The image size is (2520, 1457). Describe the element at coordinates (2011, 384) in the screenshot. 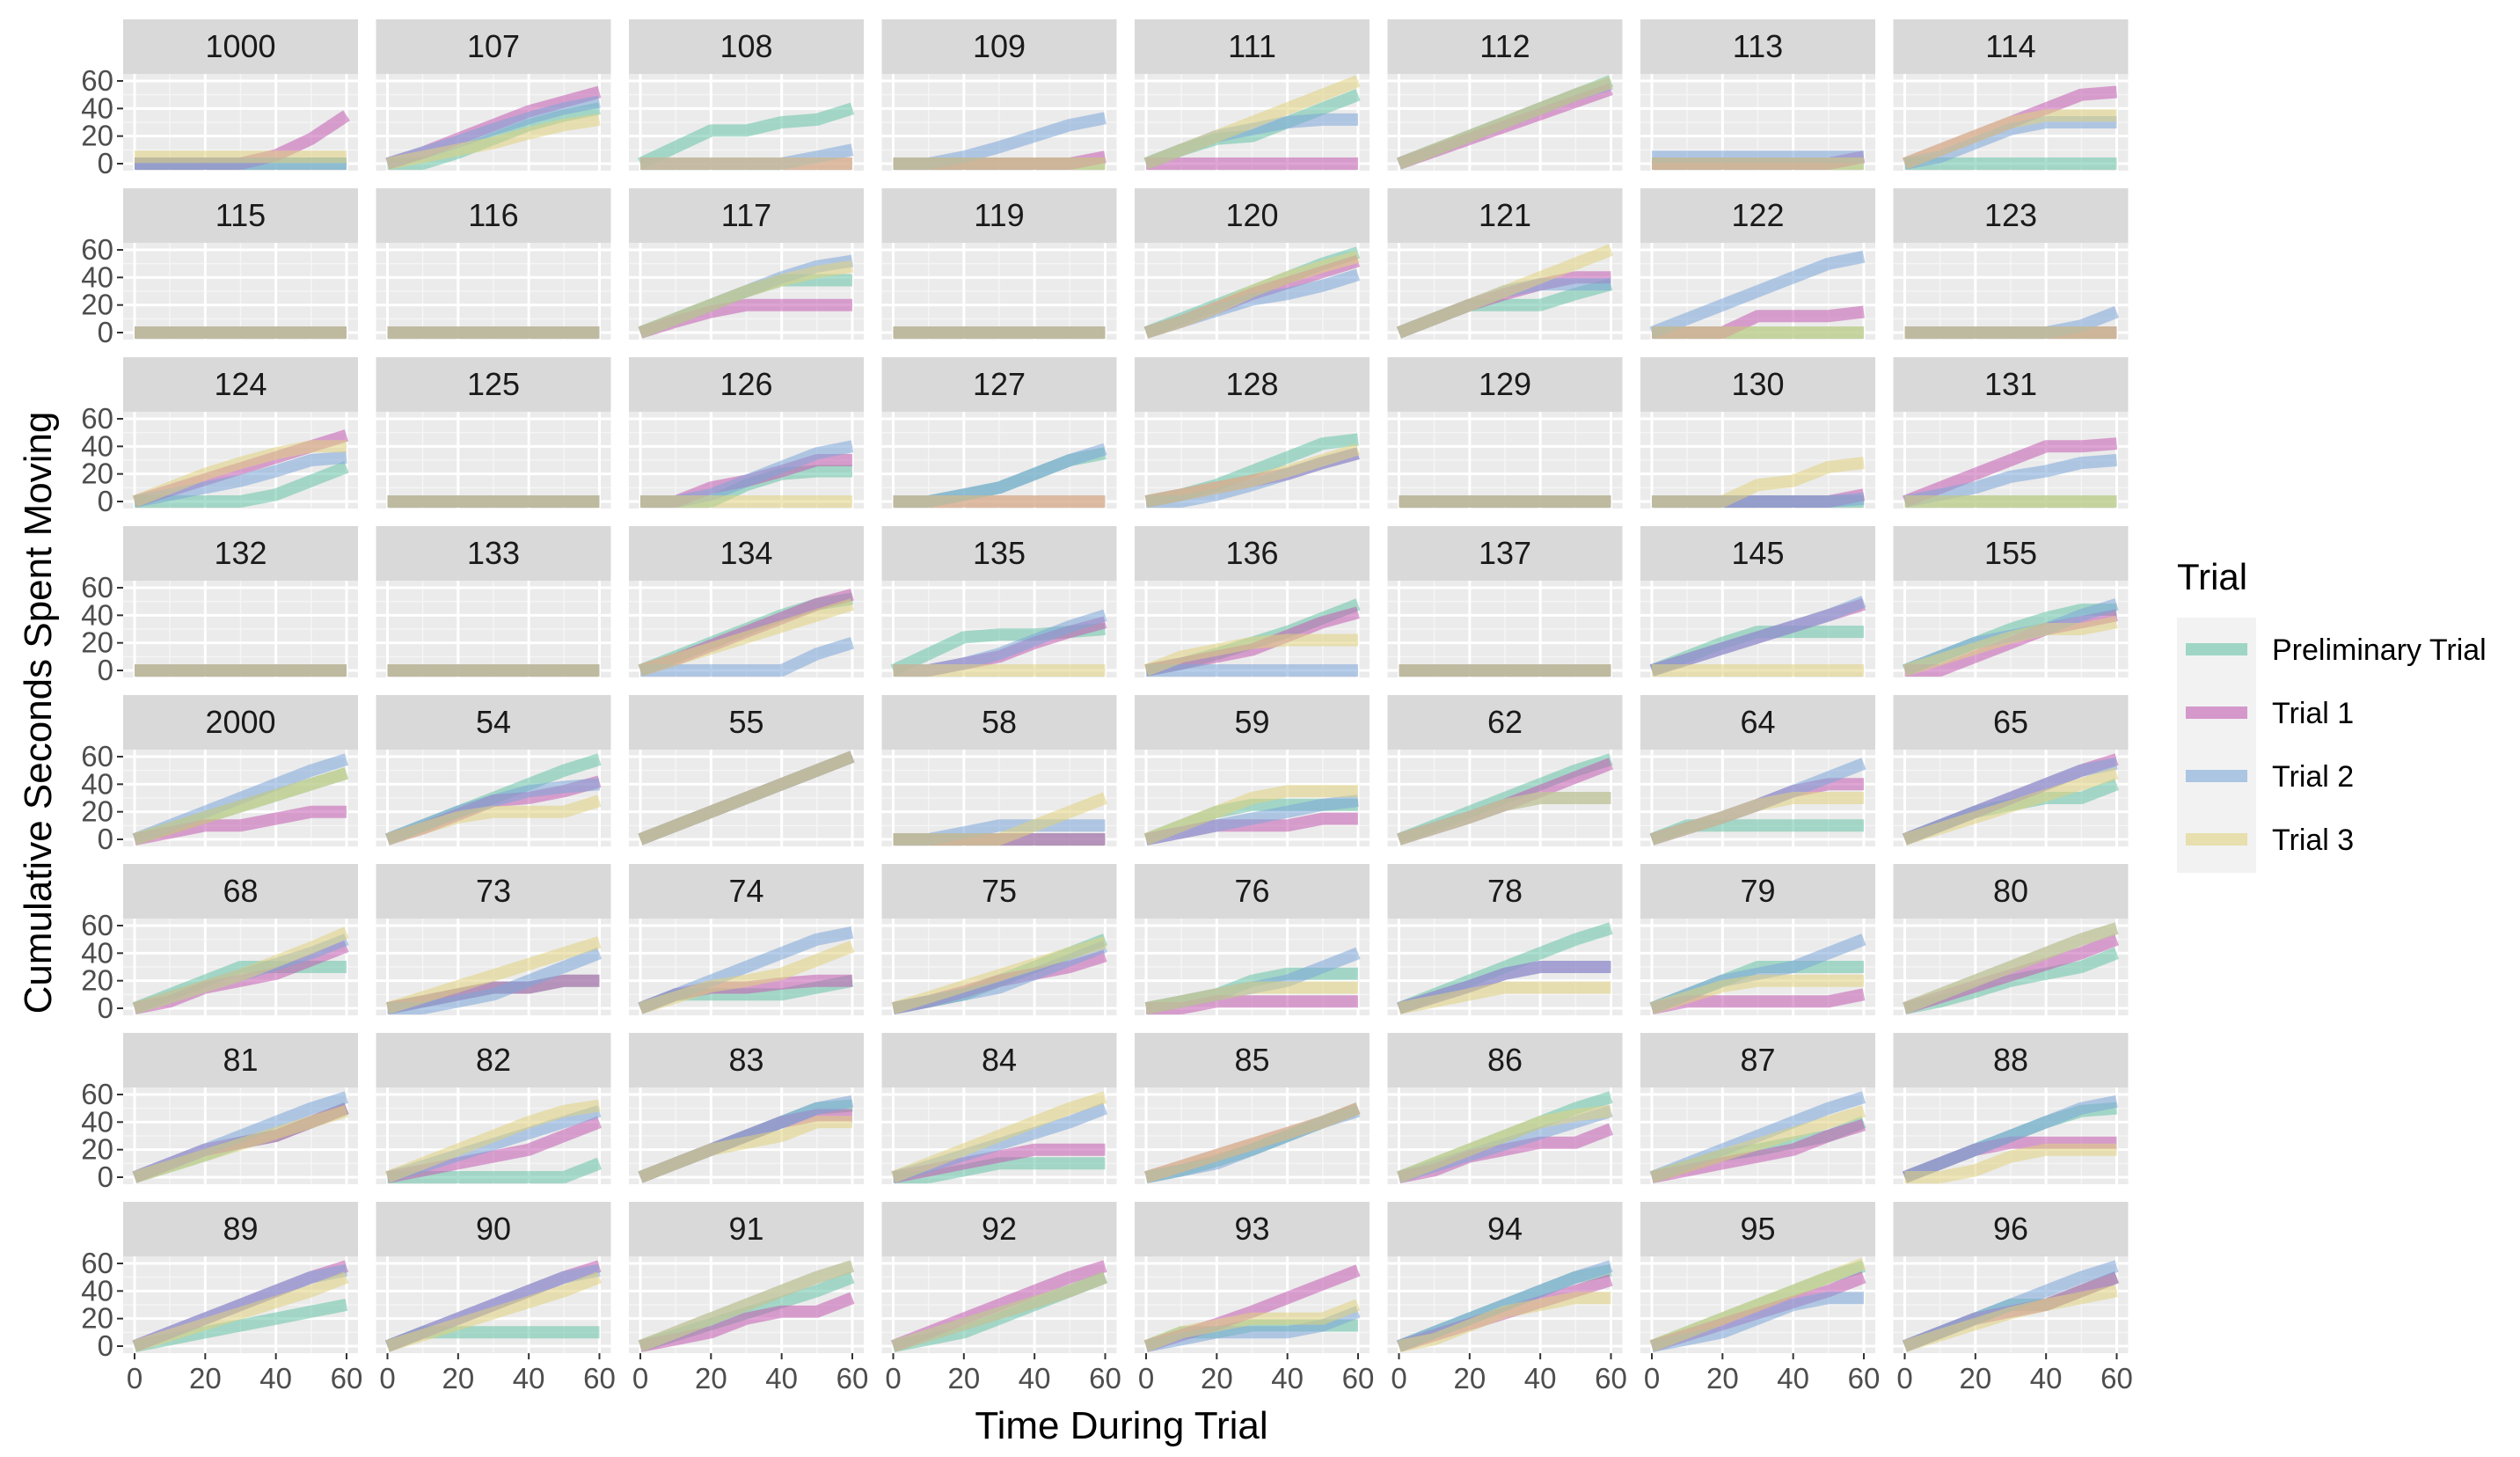

I see `facet-strip-label: 131` at that location.